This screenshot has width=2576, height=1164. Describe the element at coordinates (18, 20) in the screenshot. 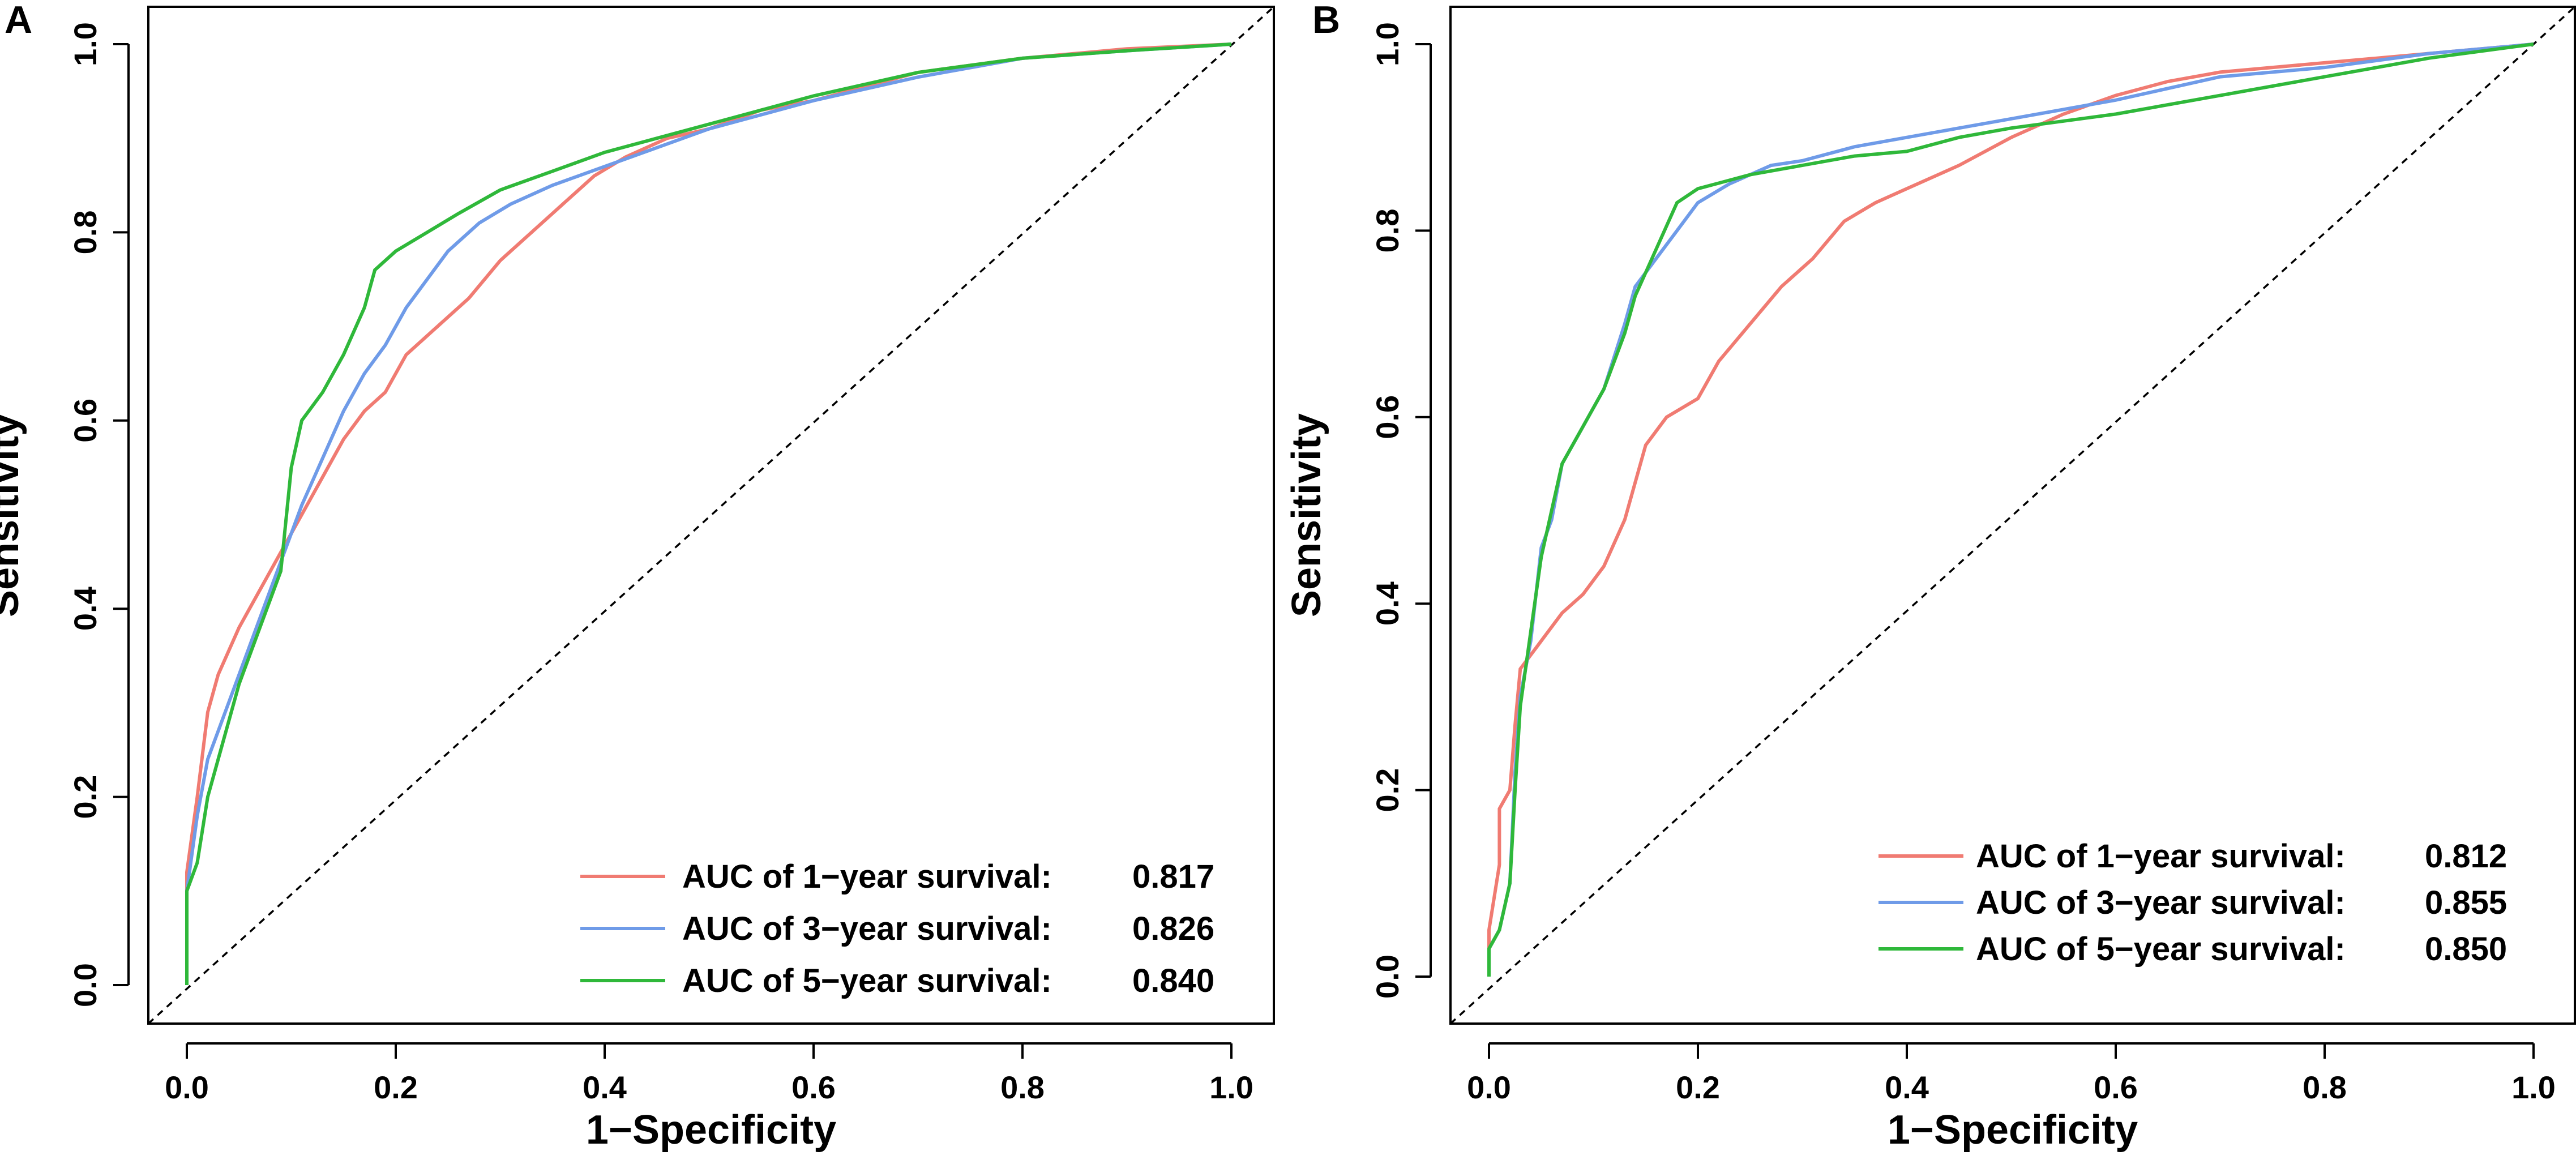

I see `panel-a-letter: A` at that location.